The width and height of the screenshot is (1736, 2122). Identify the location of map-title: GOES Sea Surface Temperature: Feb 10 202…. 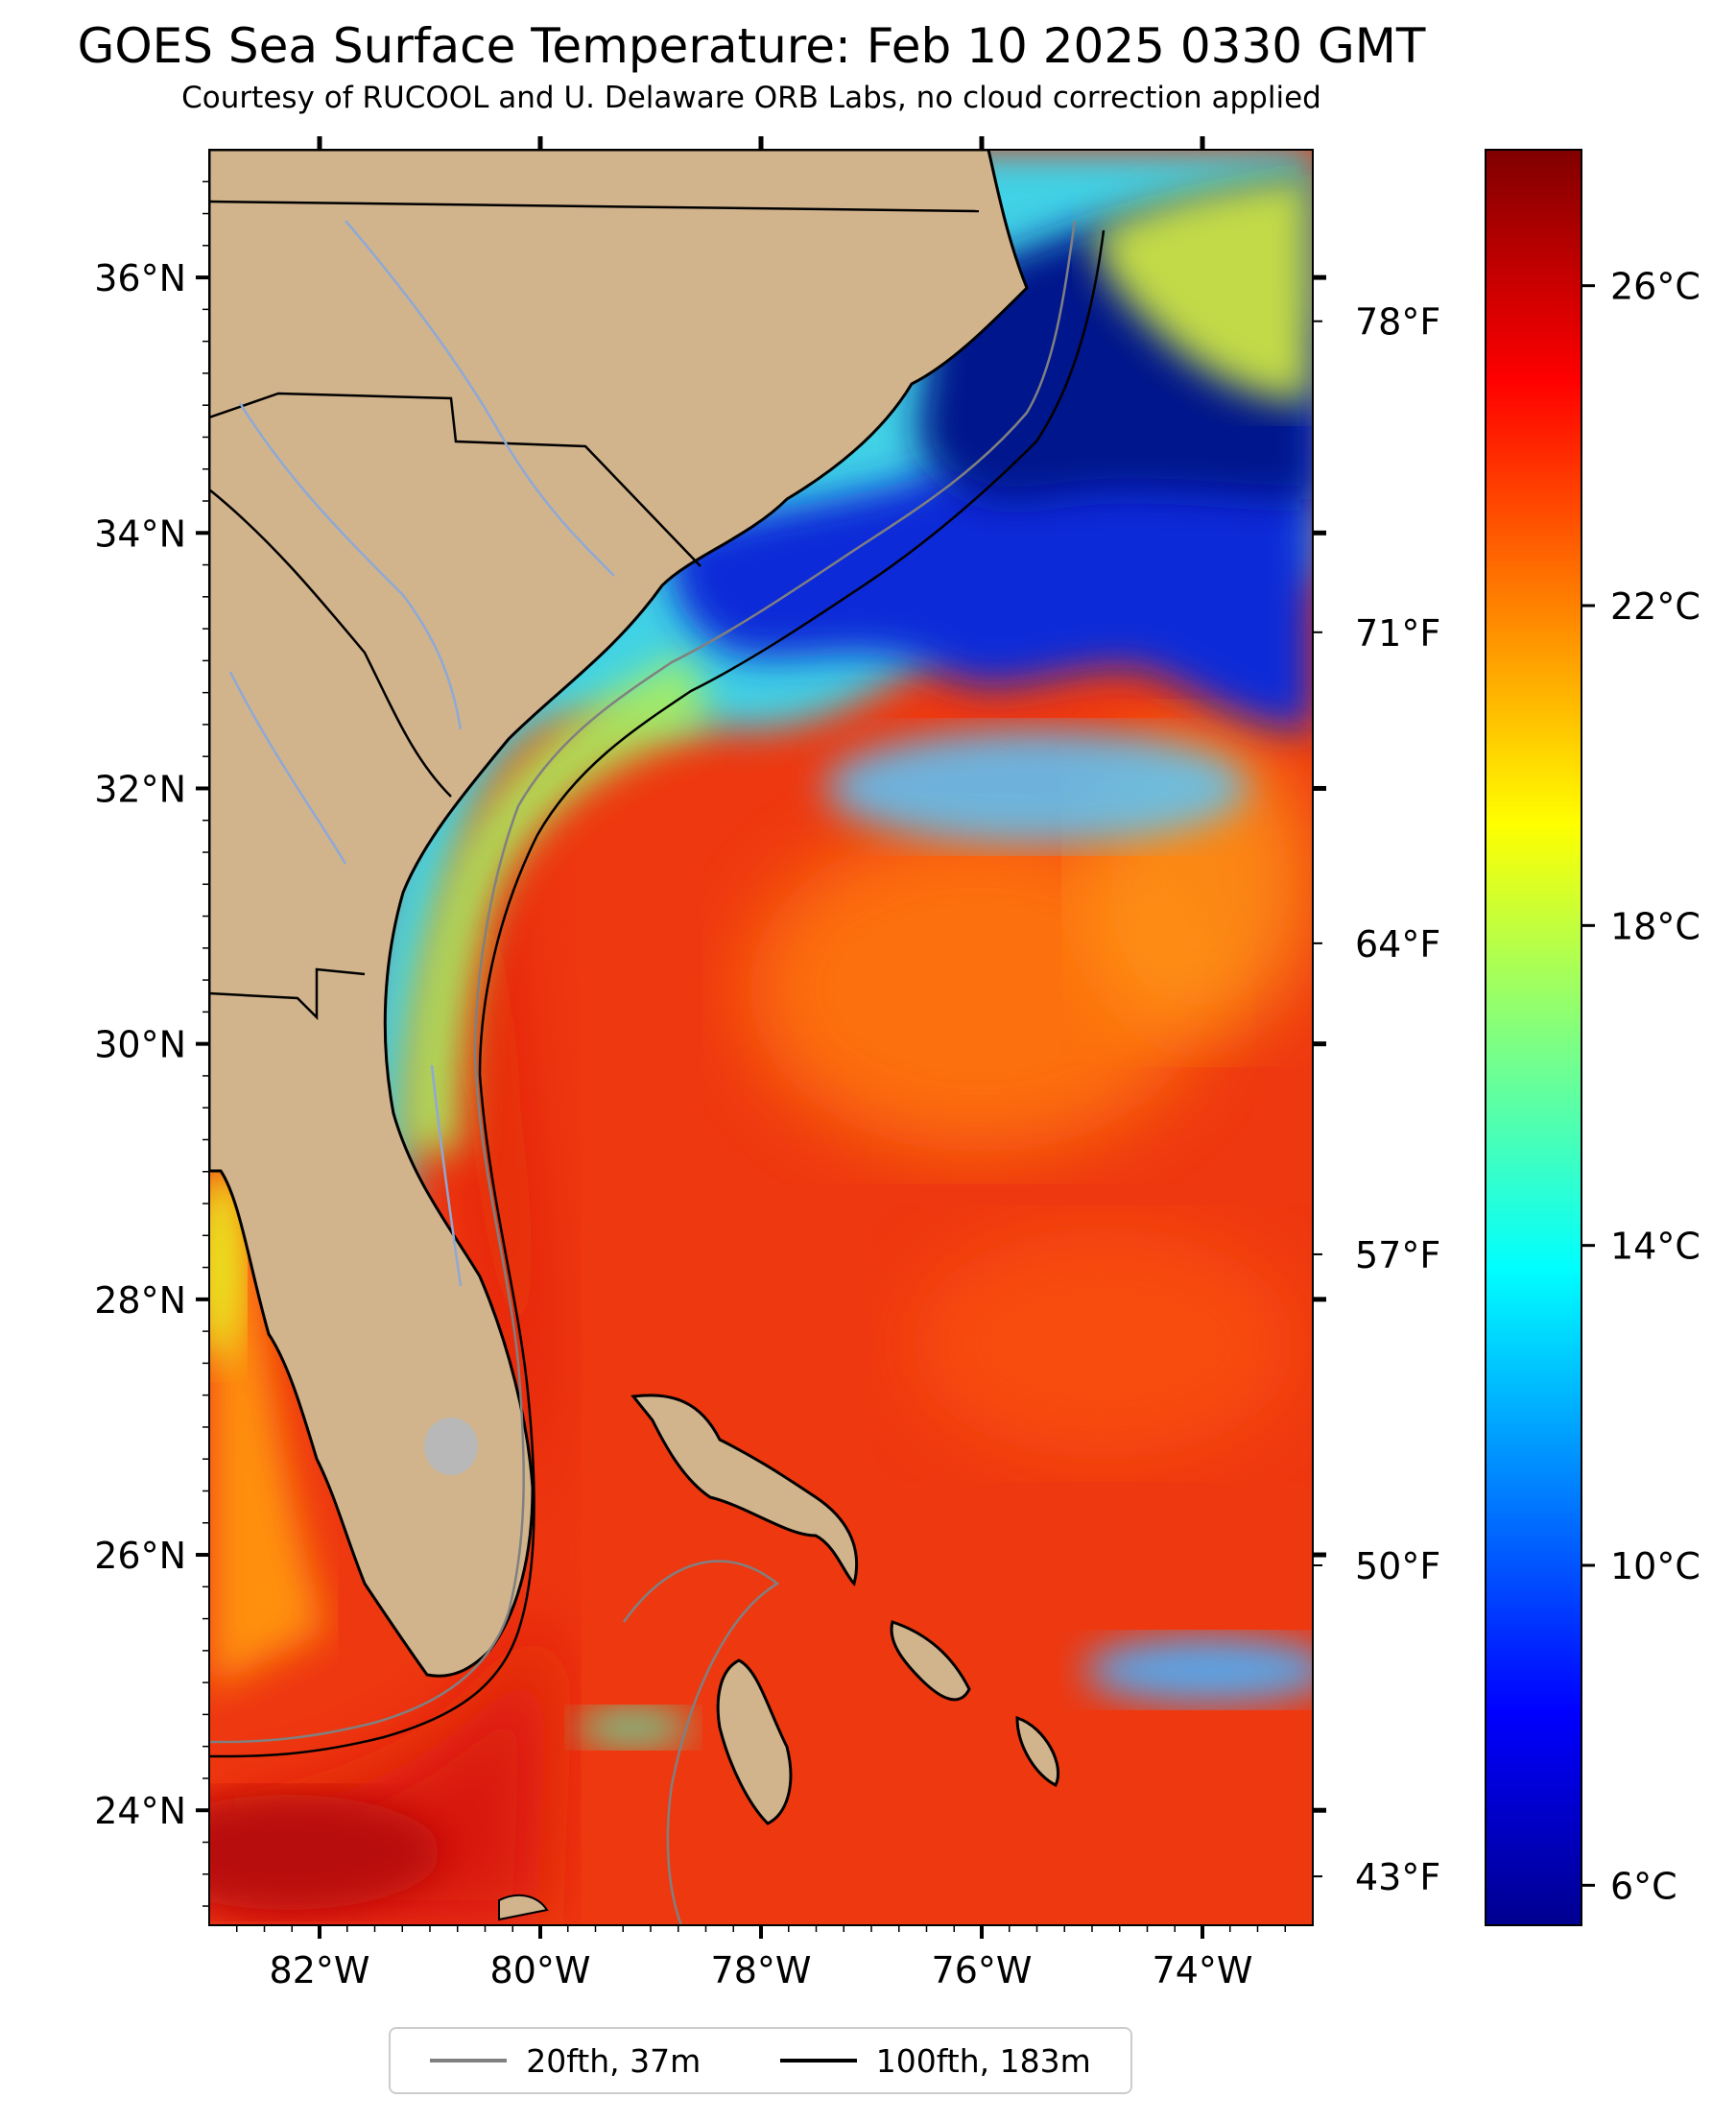
(751, 46).